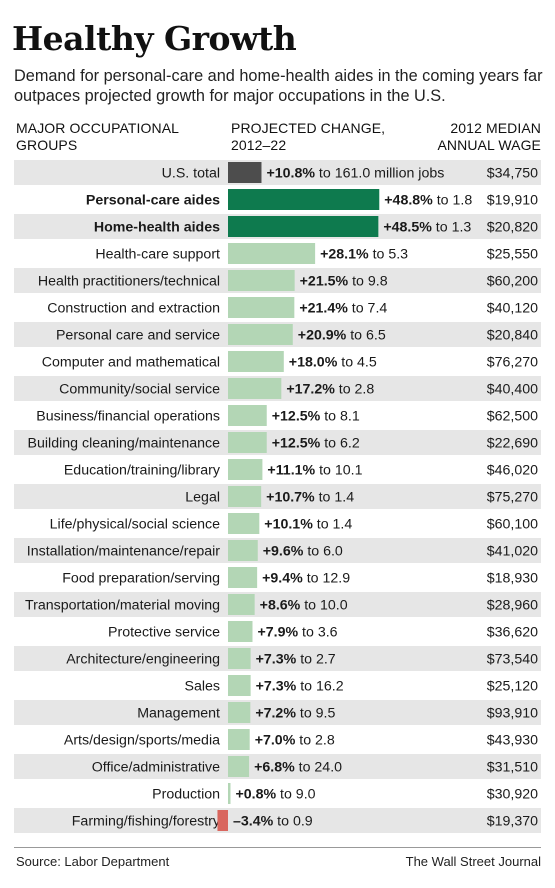 The image size is (555, 888). Describe the element at coordinates (296, 795) in the screenshot. I see `data-label-projection: to 9.0` at that location.